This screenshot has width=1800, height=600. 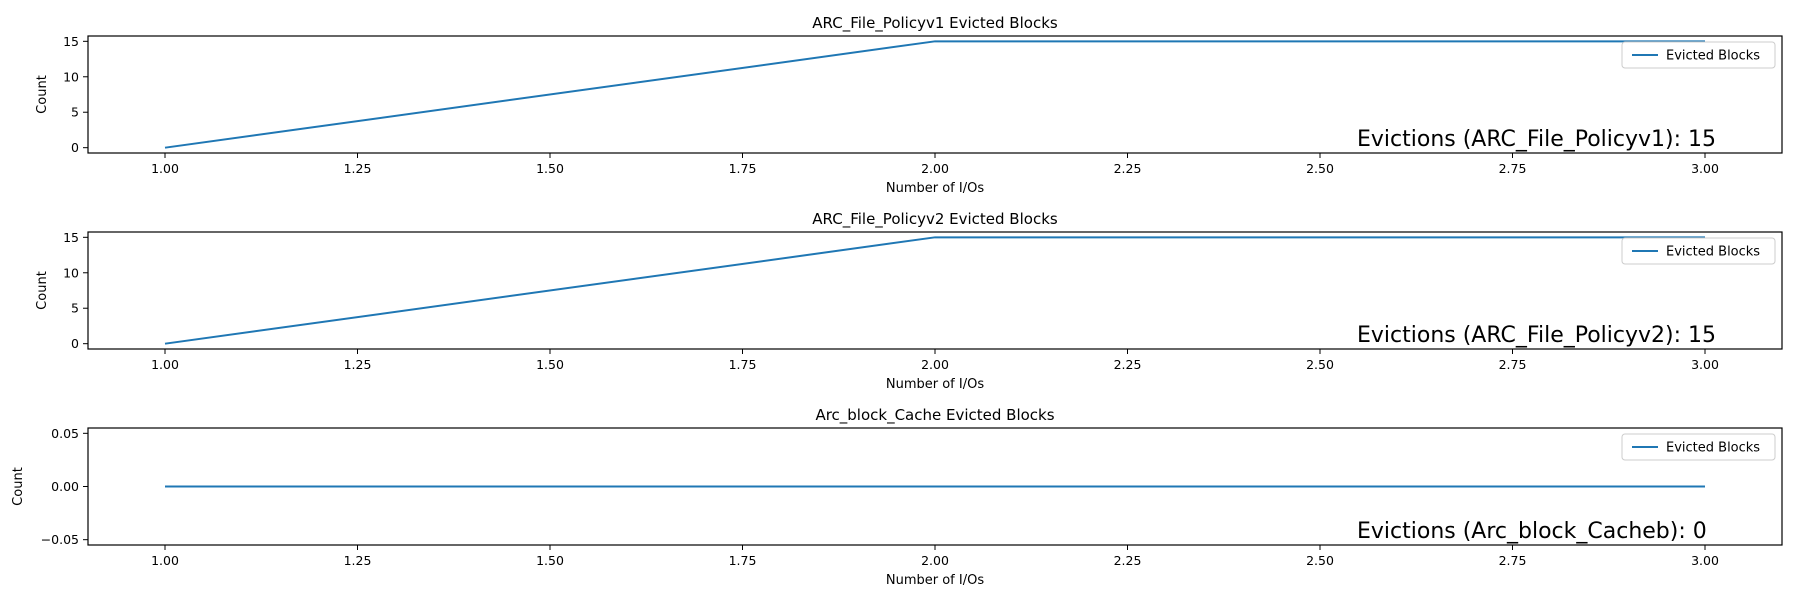 What do you see at coordinates (935, 23) in the screenshot?
I see `chart-title: ARC_File_Policyv1 Evicted Blocks` at bounding box center [935, 23].